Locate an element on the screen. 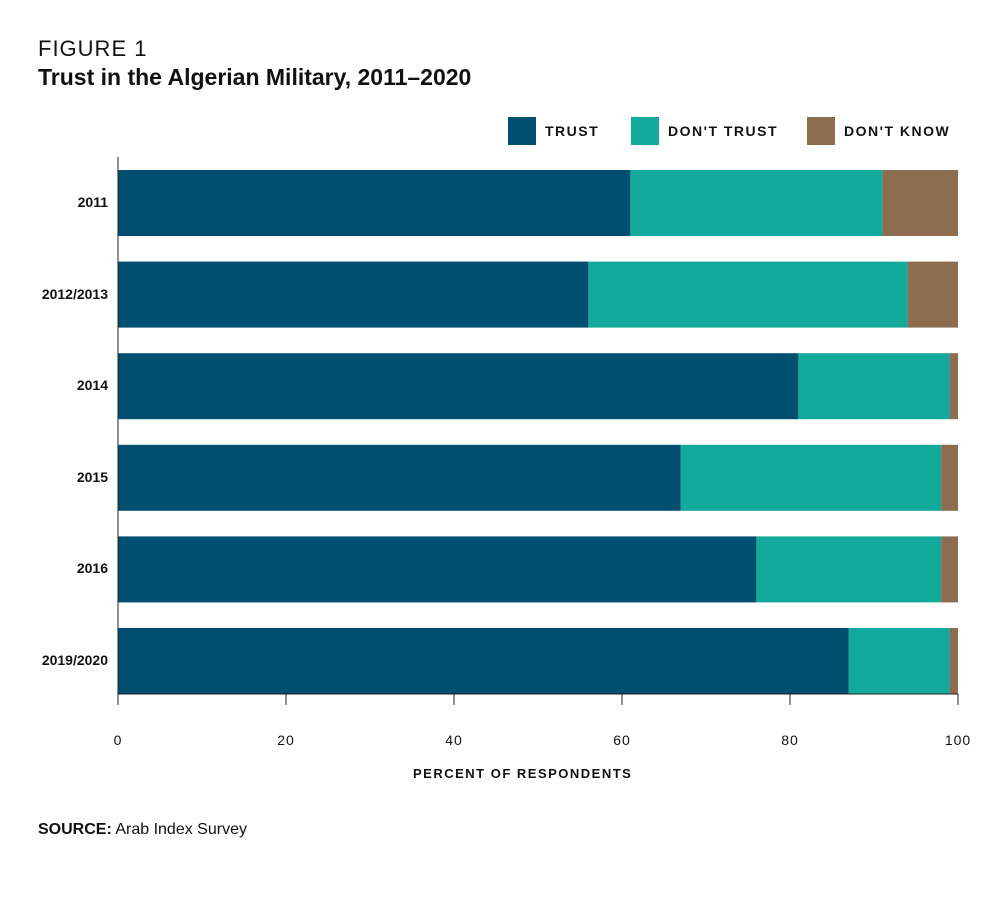 The image size is (1001, 897). x-tick-label: 100 is located at coordinates (958, 740).